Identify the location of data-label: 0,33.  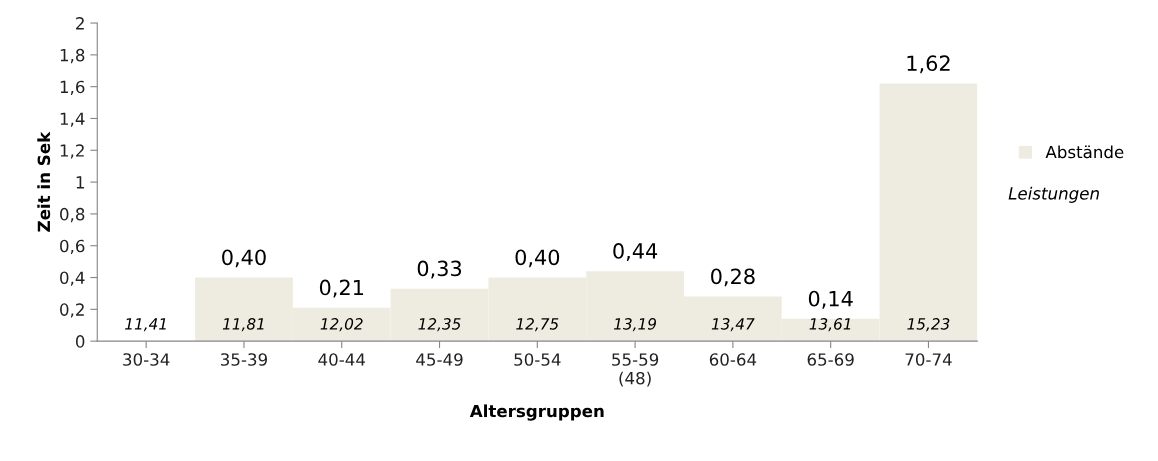
(439, 269).